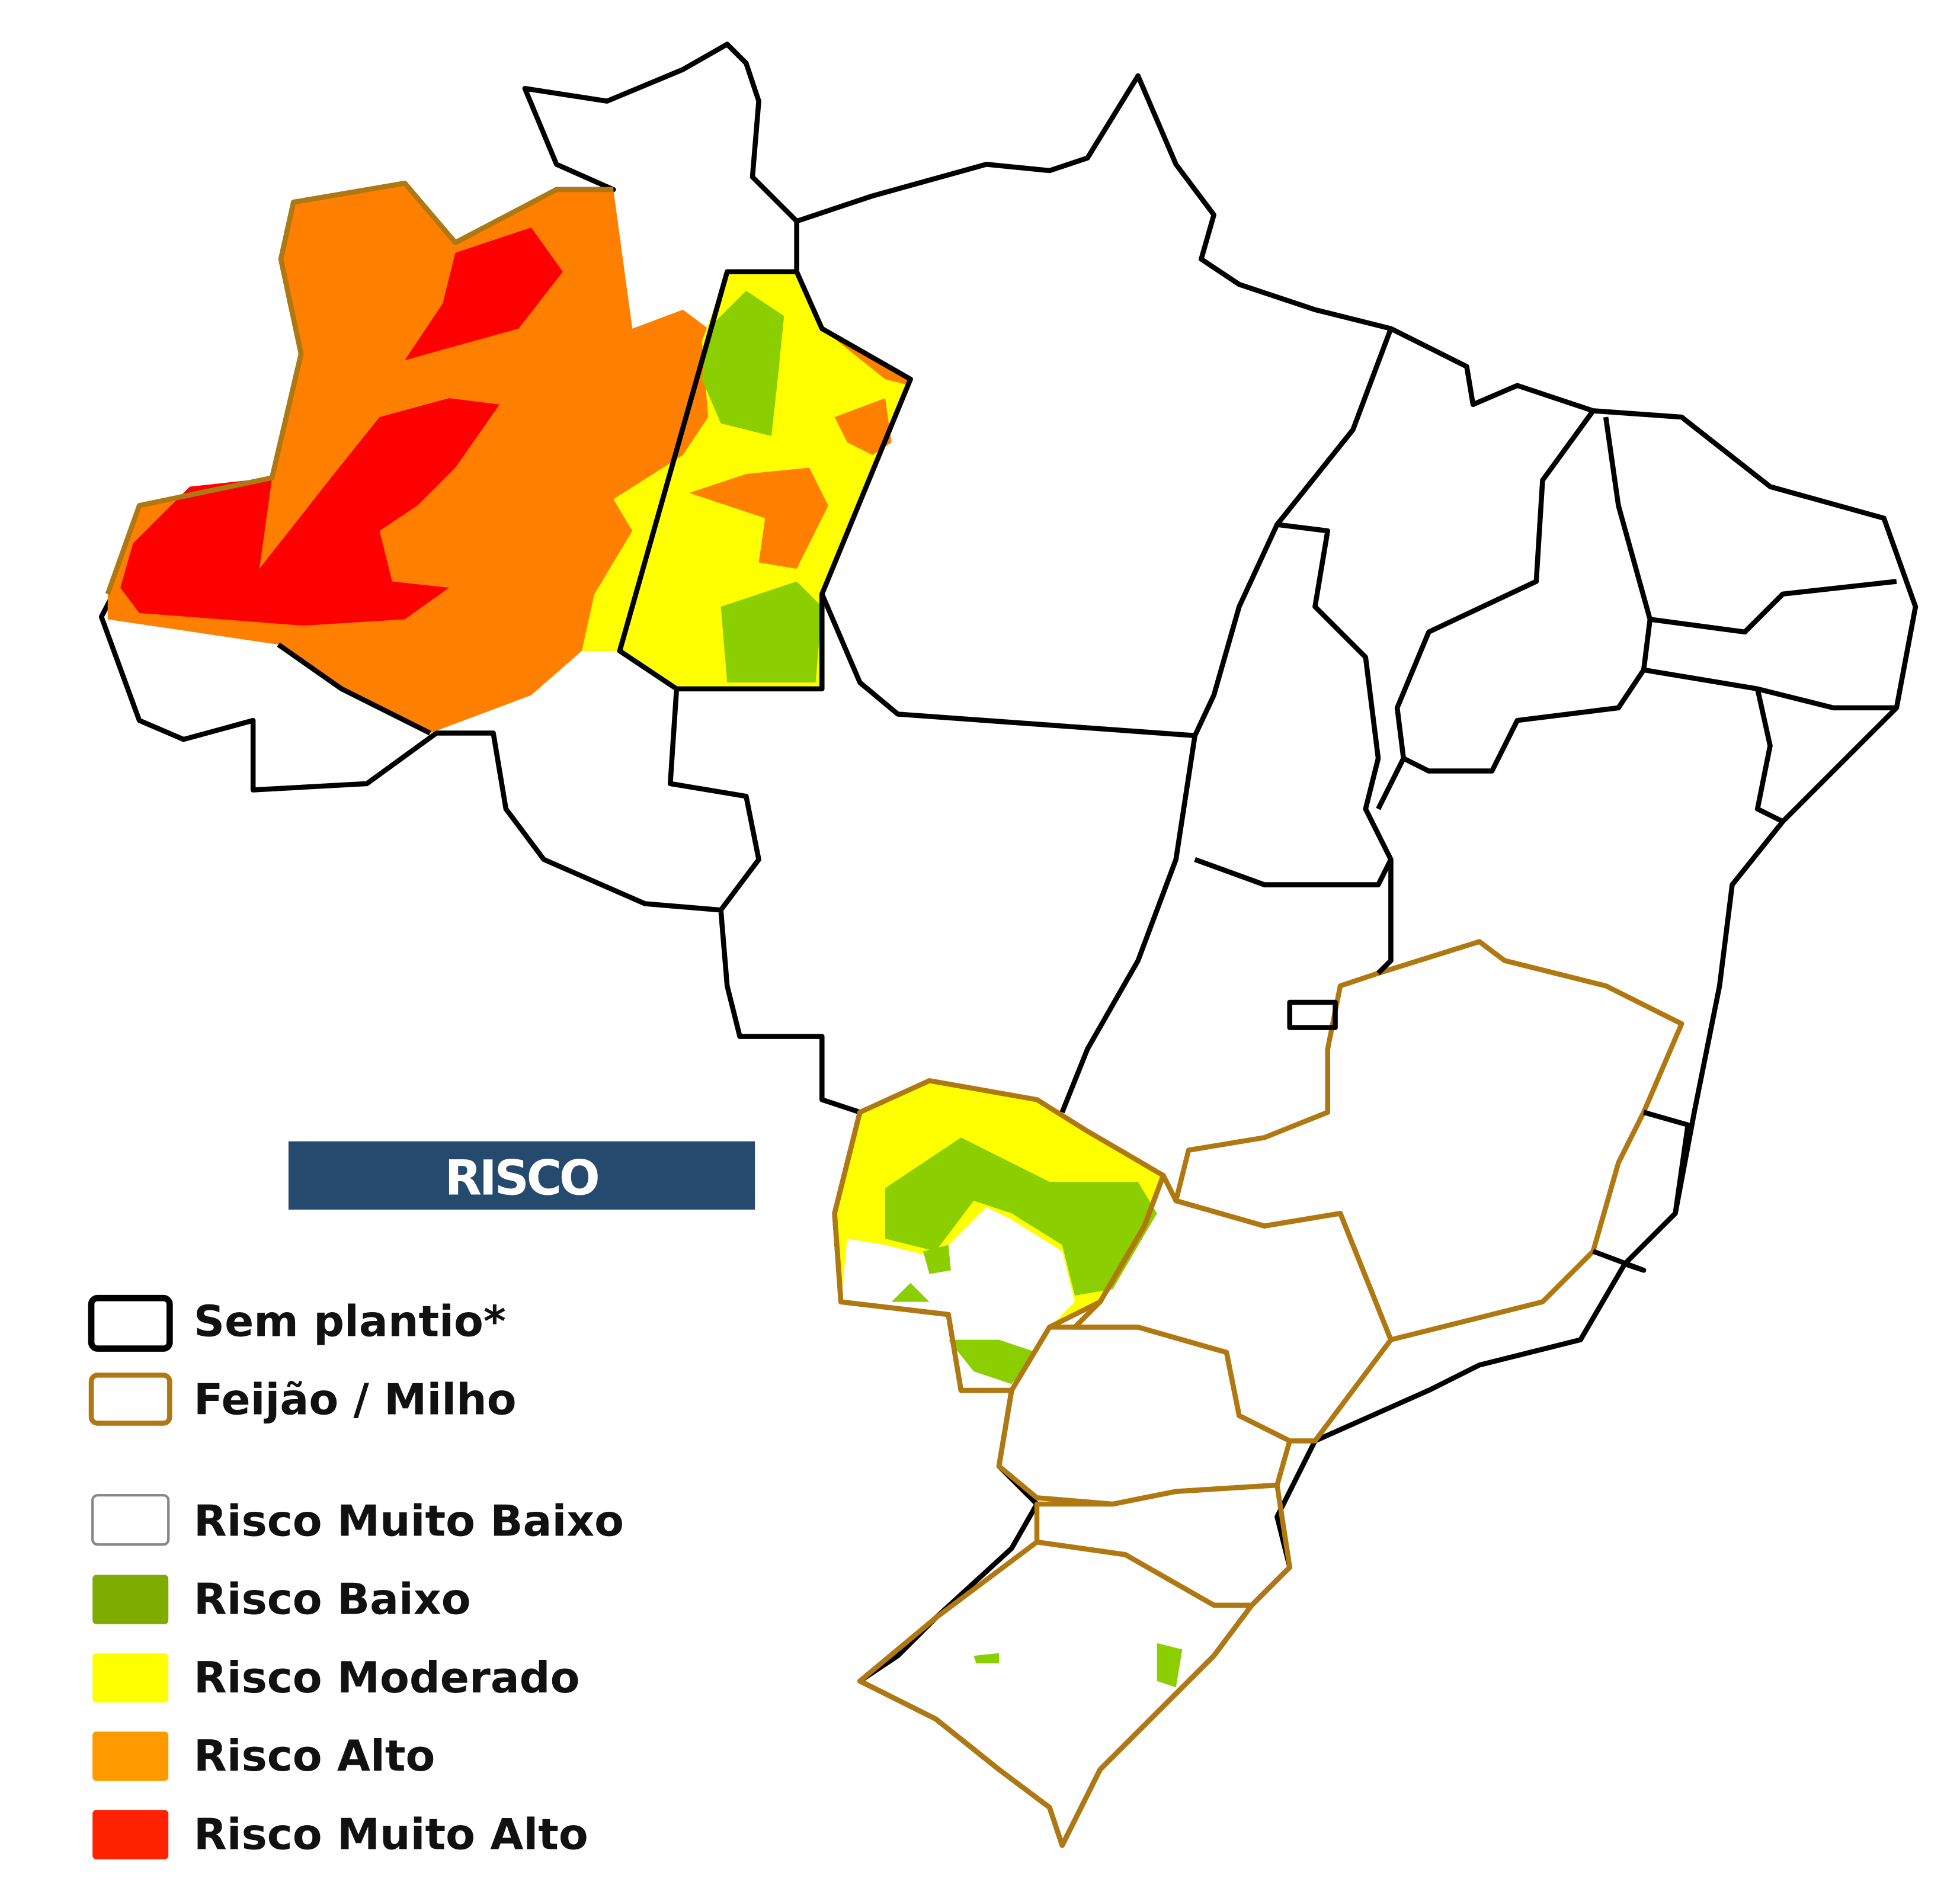  Describe the element at coordinates (332, 1600) in the screenshot. I see `legend-label-low: Risco Baixo` at that location.